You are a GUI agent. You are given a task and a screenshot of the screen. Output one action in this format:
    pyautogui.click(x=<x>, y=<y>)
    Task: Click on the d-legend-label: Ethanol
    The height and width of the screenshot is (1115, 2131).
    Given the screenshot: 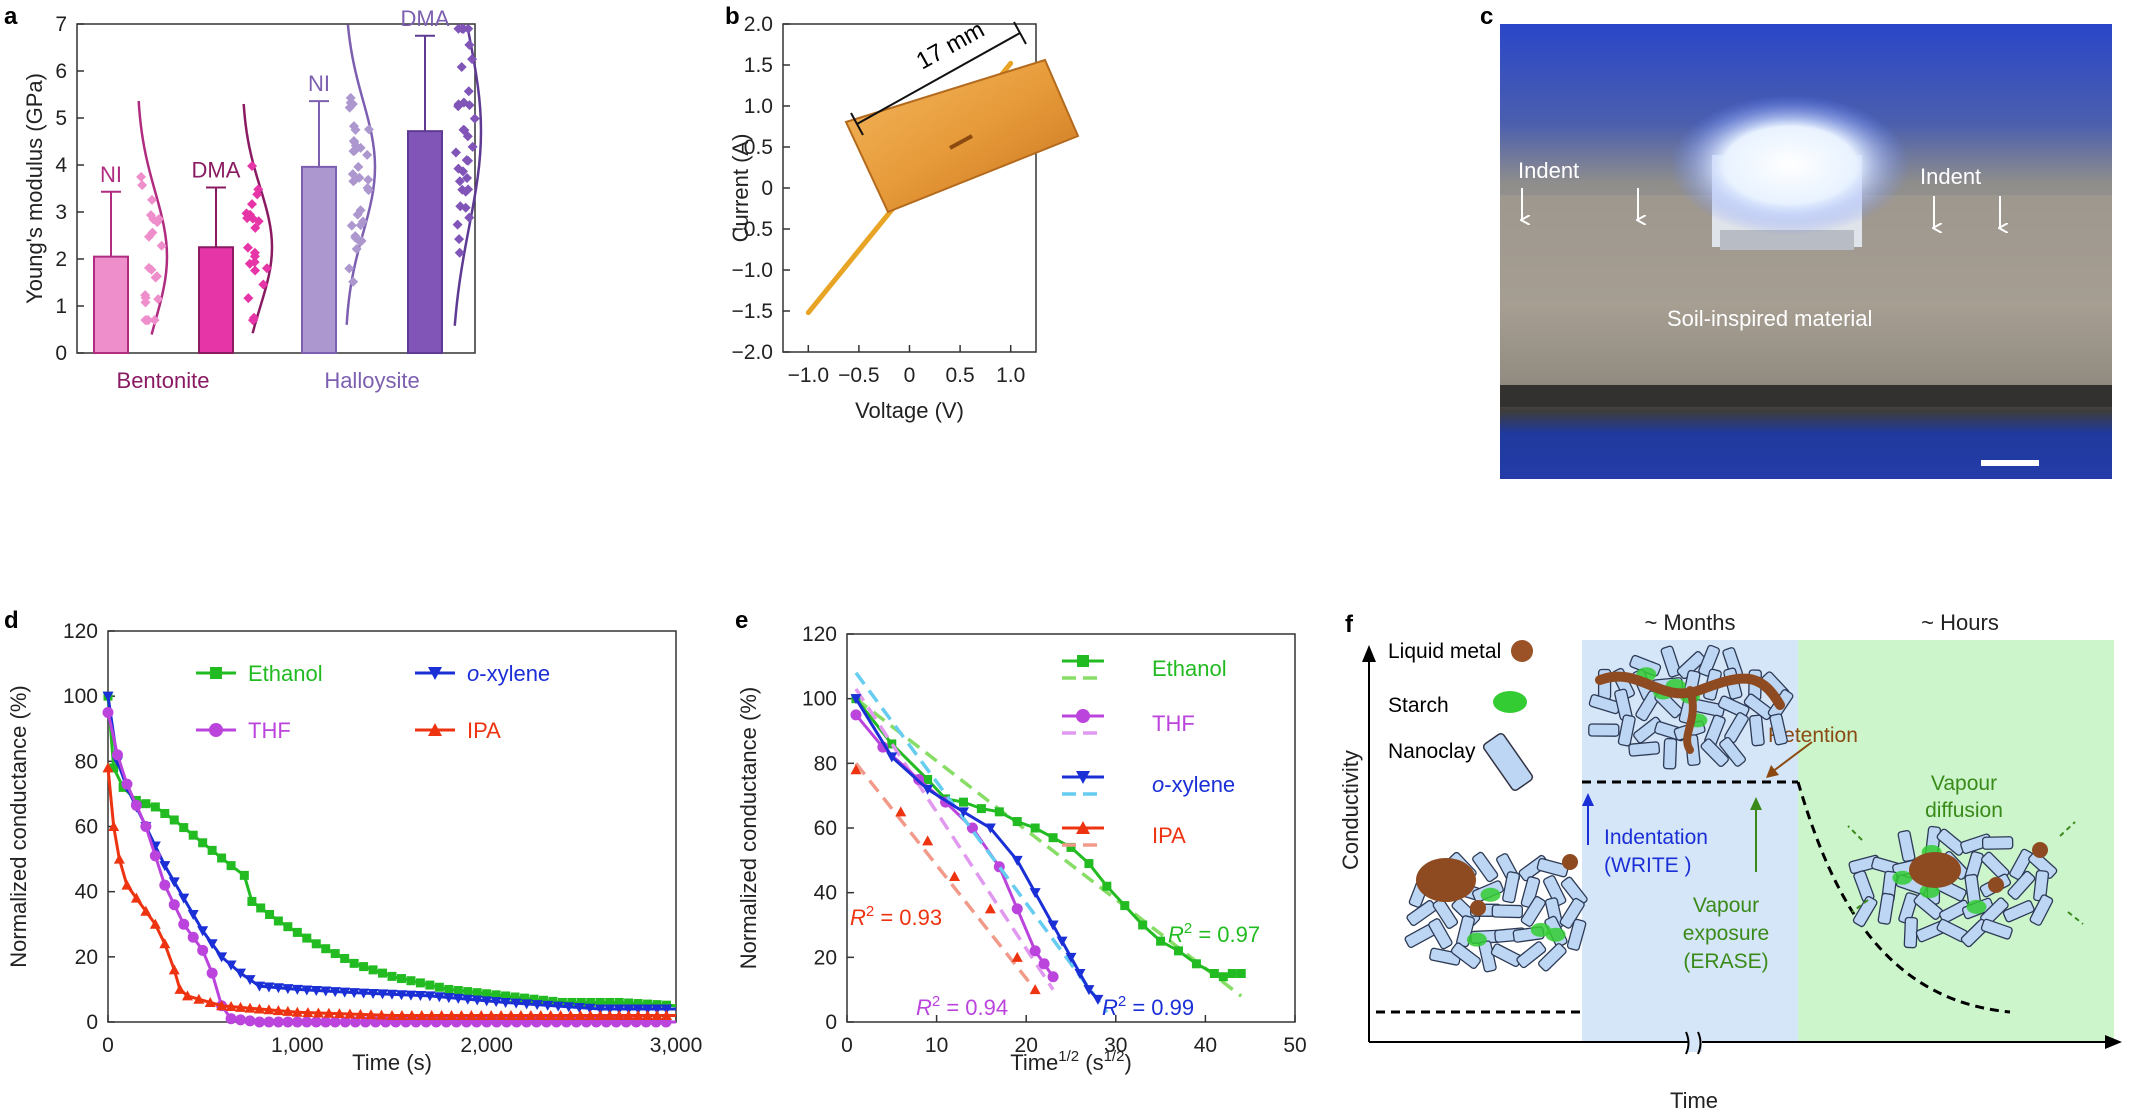 What is the action you would take?
    pyautogui.click(x=285, y=673)
    